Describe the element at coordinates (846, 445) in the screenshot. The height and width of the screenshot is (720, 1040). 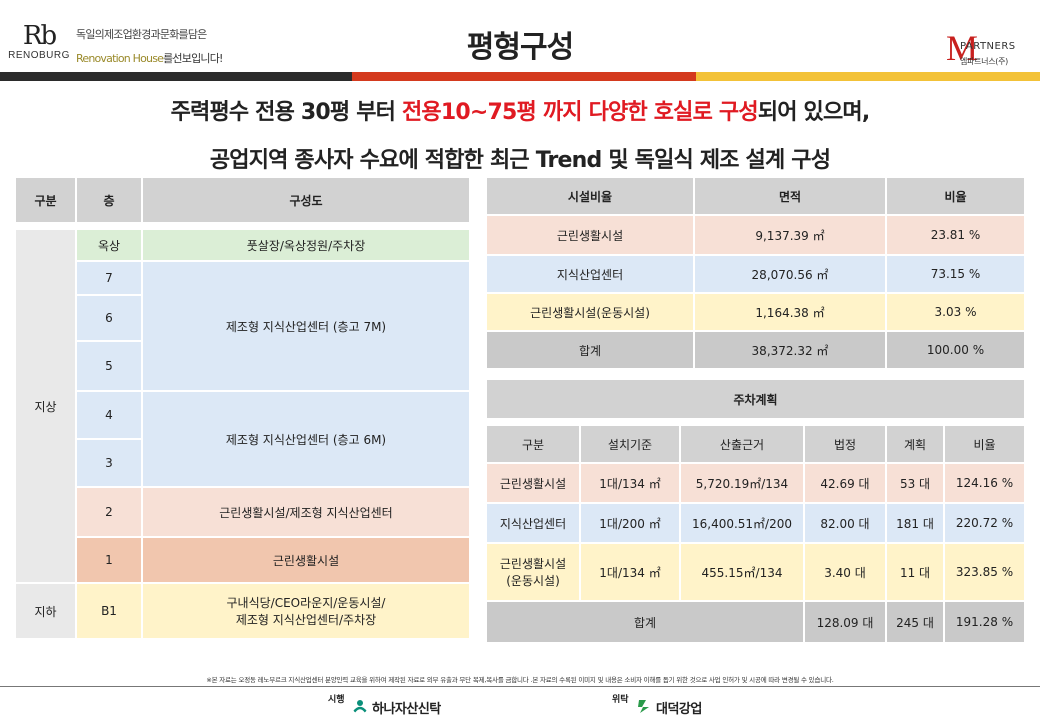
I see `header-legal: 법정` at that location.